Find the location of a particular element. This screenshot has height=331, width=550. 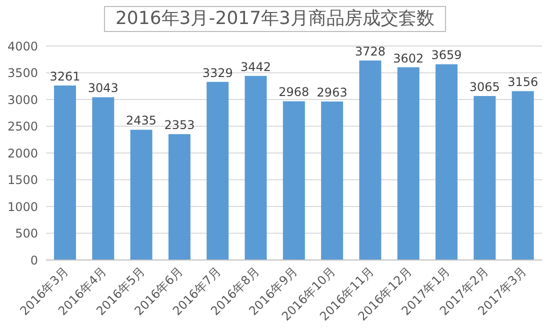

data-label: 3261 is located at coordinates (65, 77).